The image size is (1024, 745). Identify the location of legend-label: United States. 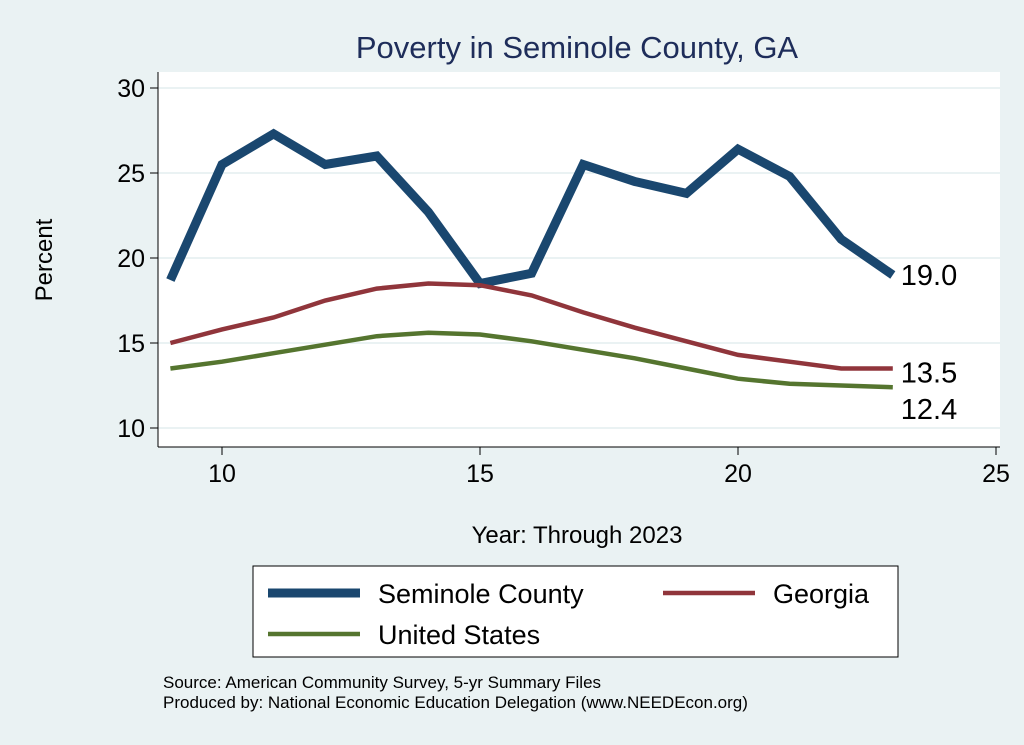
(459, 635).